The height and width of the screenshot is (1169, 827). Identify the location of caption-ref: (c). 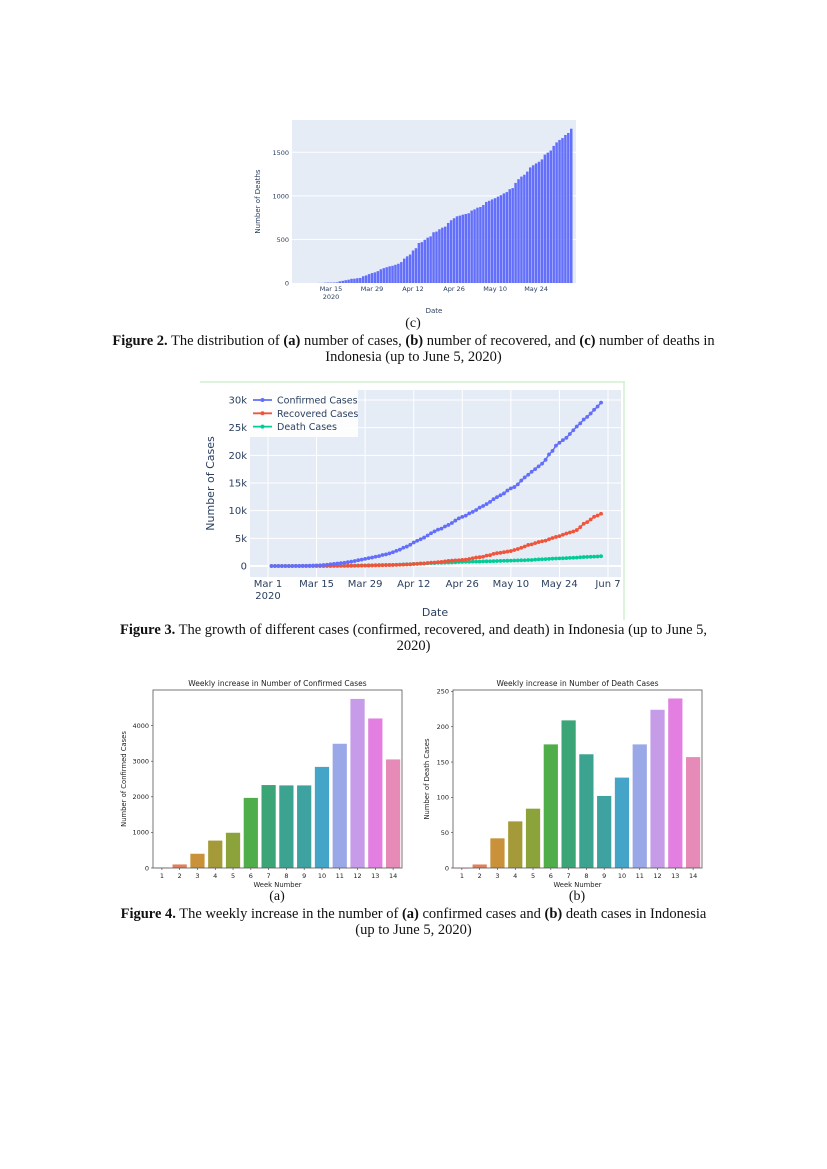
(587, 341).